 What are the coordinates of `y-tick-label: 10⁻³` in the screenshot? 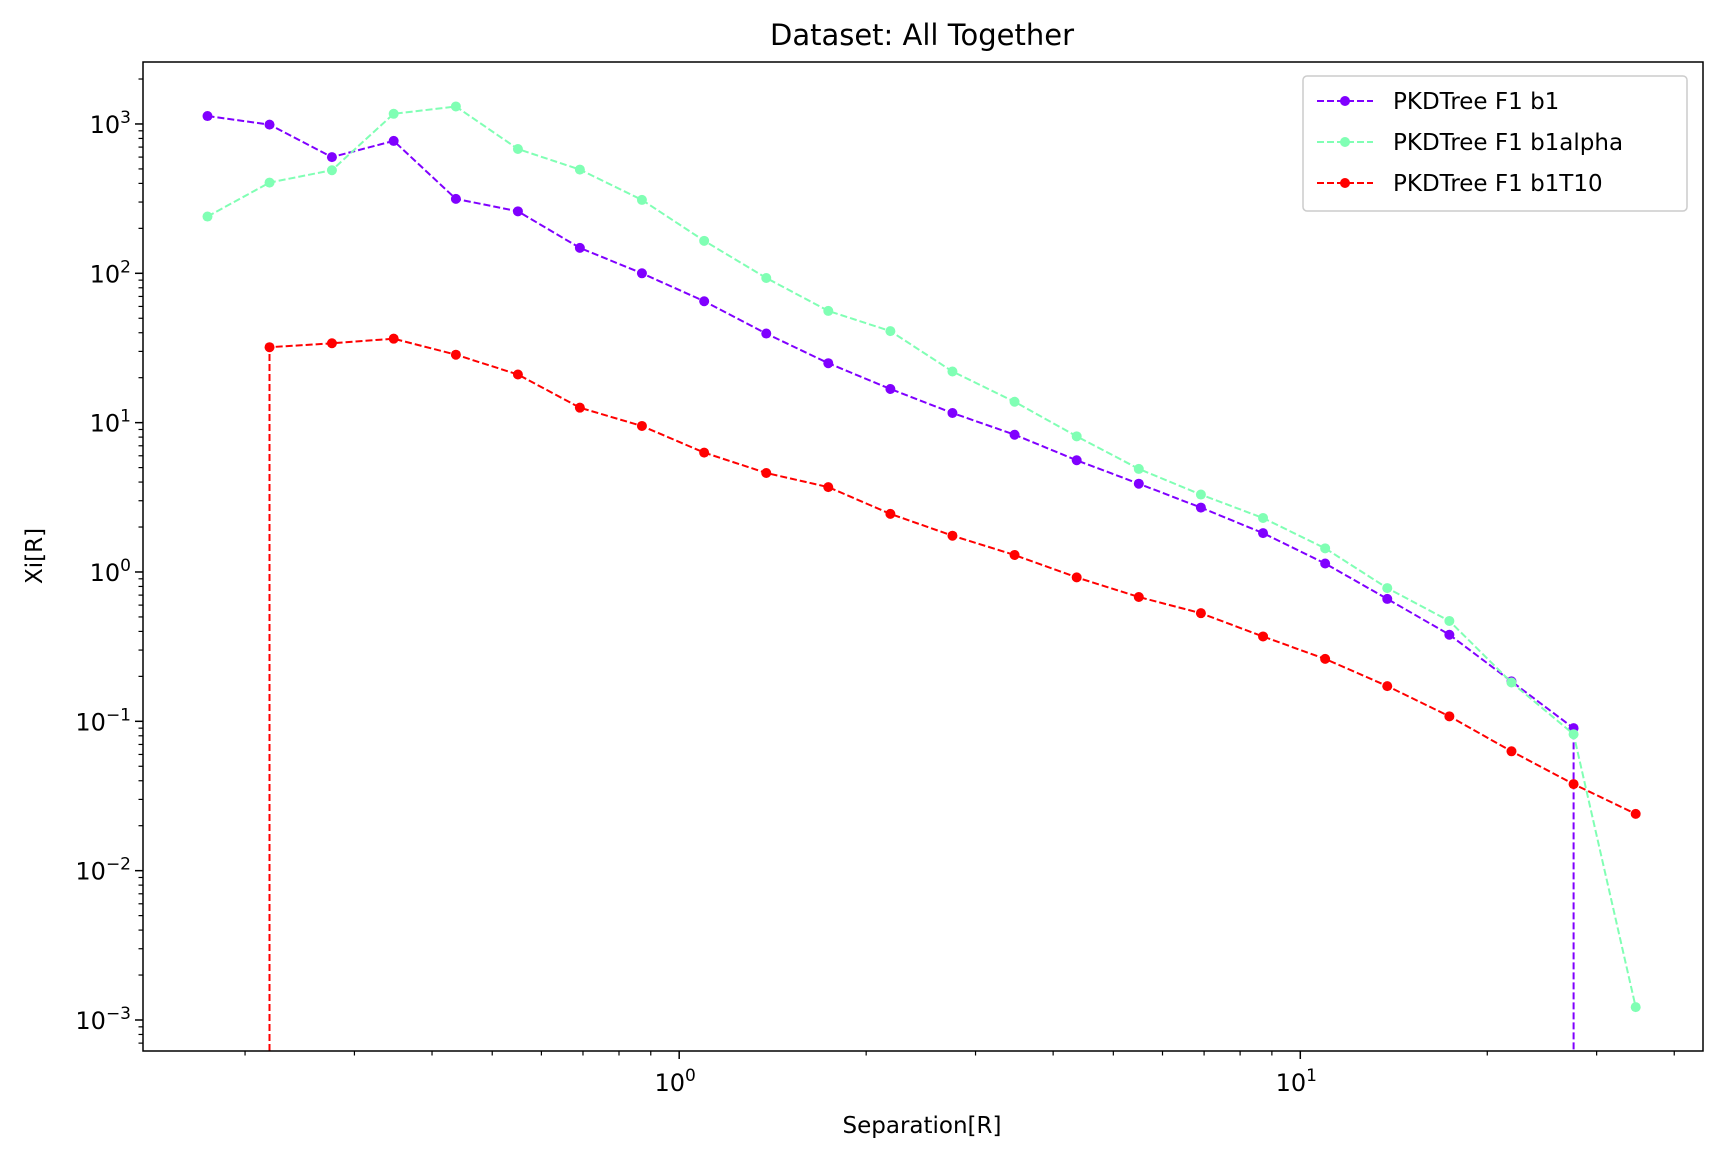 It's located at (103, 1019).